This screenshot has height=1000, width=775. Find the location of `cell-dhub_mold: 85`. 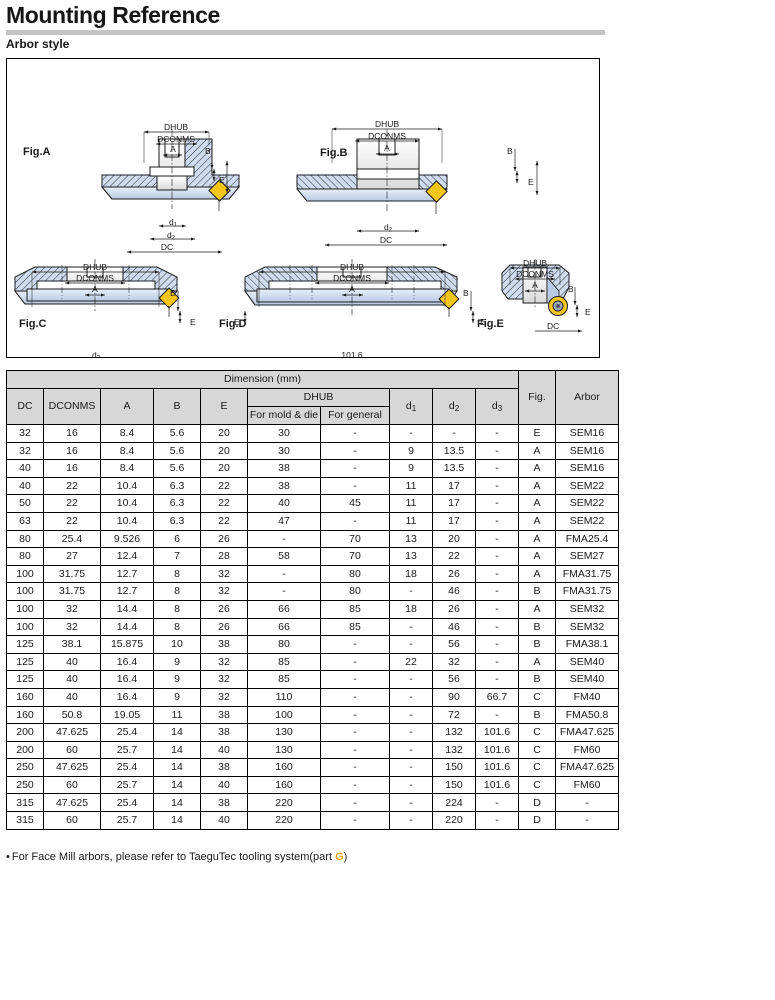

cell-dhub_mold: 85 is located at coordinates (284, 662).